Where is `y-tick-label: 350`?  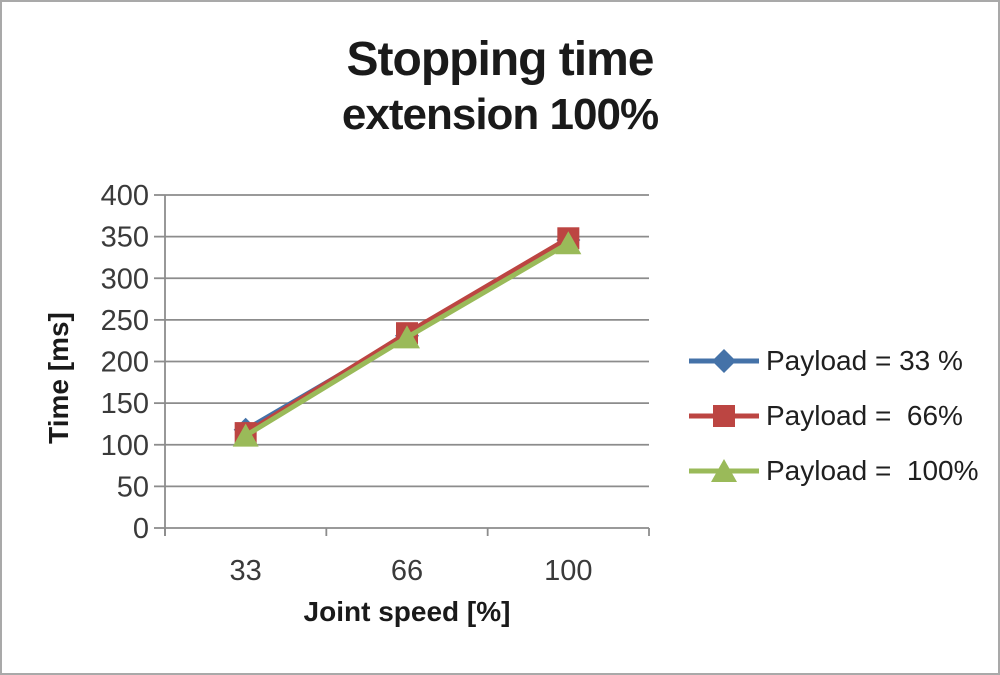
y-tick-label: 350 is located at coordinates (125, 238).